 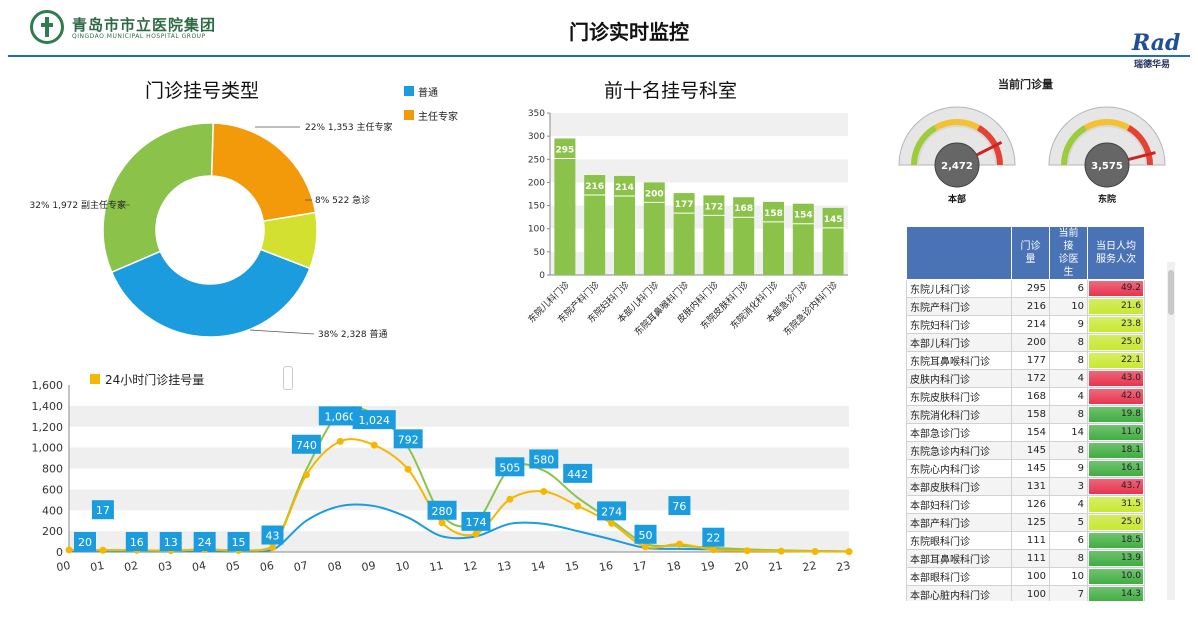 I want to click on cell-count: 145, so click(x=1030, y=468).